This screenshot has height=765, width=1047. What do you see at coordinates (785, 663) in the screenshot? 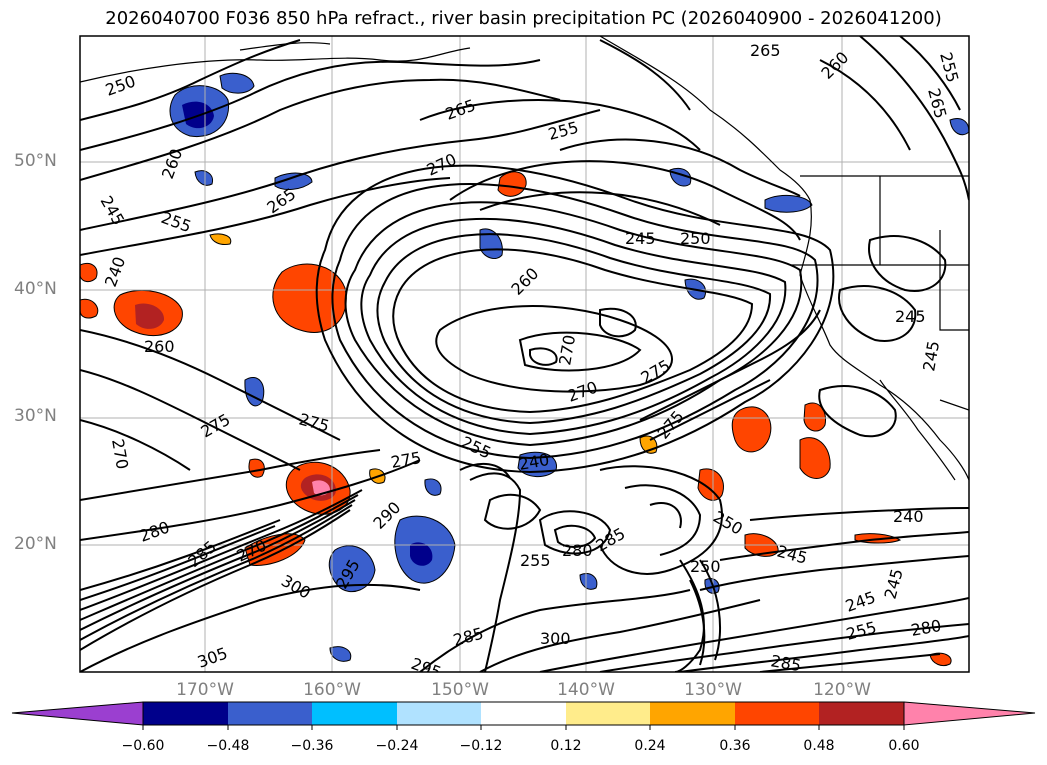
I see `contour-label: 285` at bounding box center [785, 663].